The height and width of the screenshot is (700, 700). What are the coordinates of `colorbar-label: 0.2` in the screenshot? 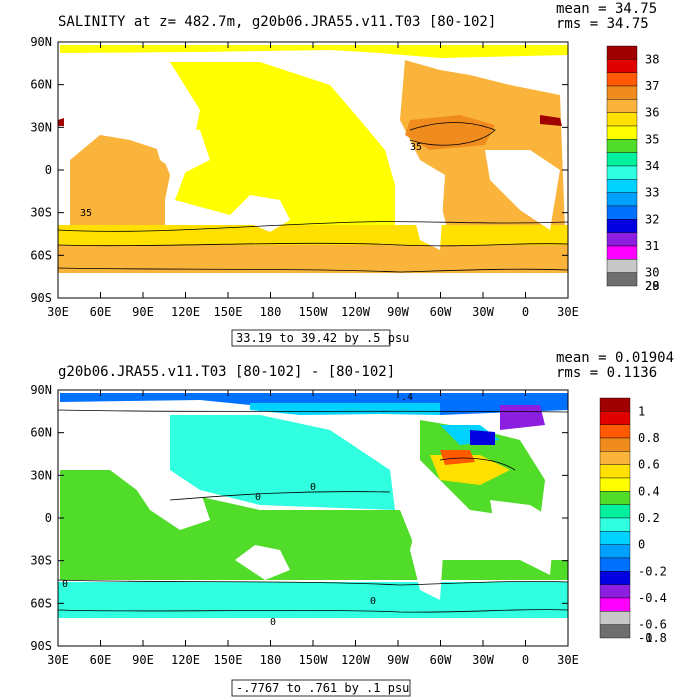 It's located at (649, 518).